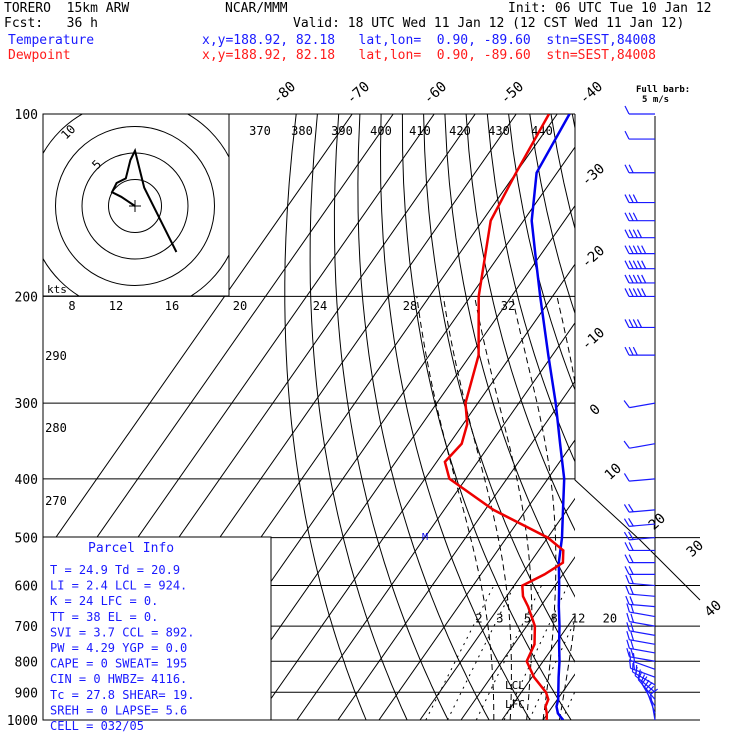  What do you see at coordinates (240, 306) in the screenshot?
I see `hodograph-speed-label: 20` at bounding box center [240, 306].